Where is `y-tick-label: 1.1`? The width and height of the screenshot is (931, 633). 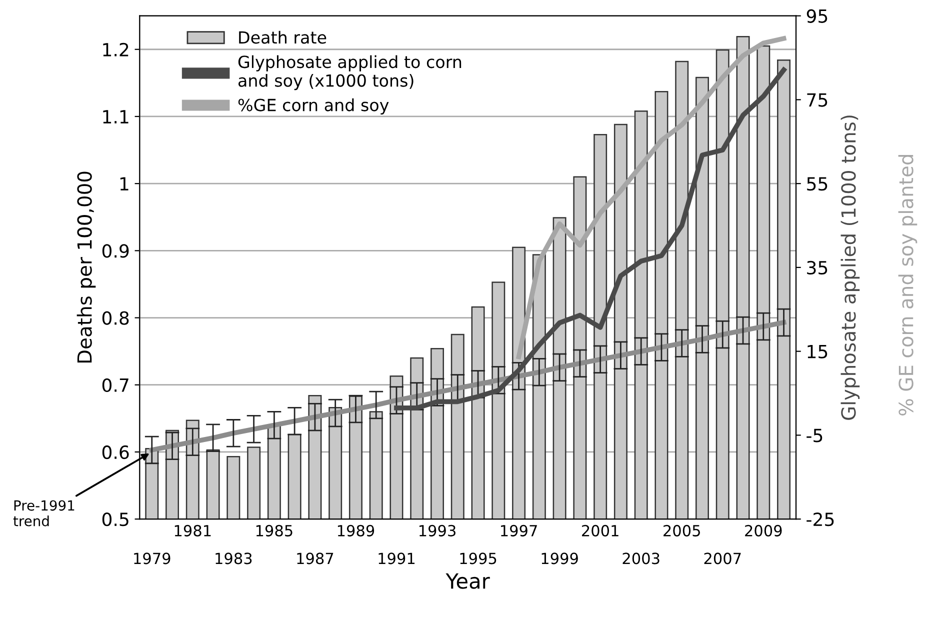 y-tick-label: 1.1 is located at coordinates (115, 117).